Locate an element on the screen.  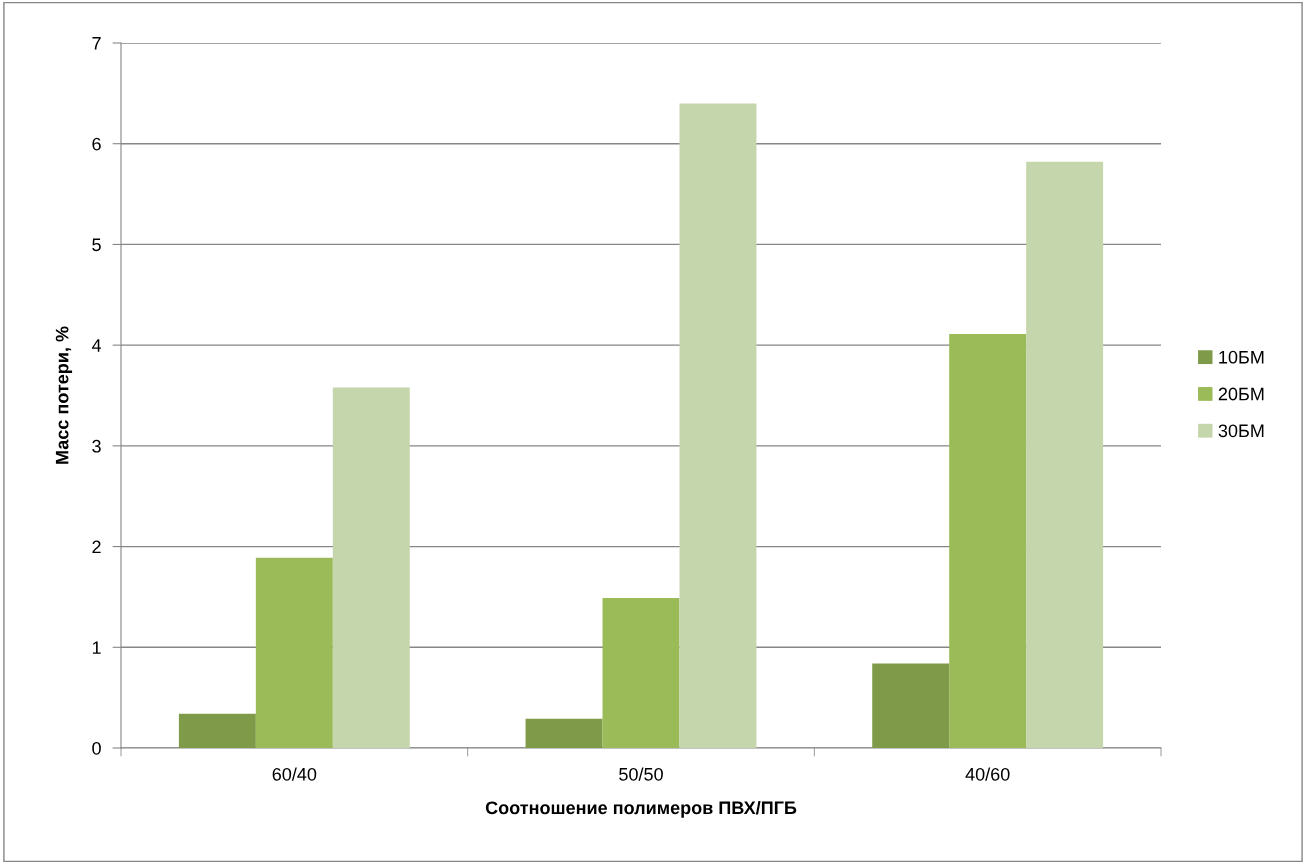
x-axis-title: Соотношение полимеров ПВХ/ПГБ is located at coordinates (641, 809).